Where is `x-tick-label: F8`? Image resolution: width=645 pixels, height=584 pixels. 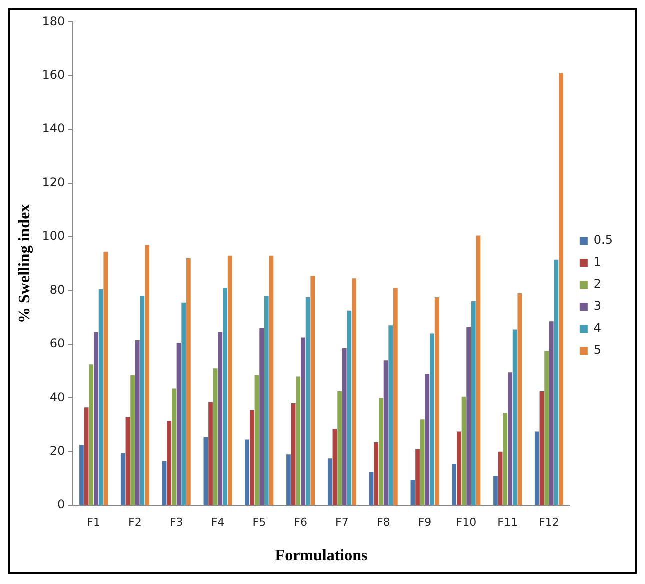 x-tick-label: F8 is located at coordinates (383, 523).